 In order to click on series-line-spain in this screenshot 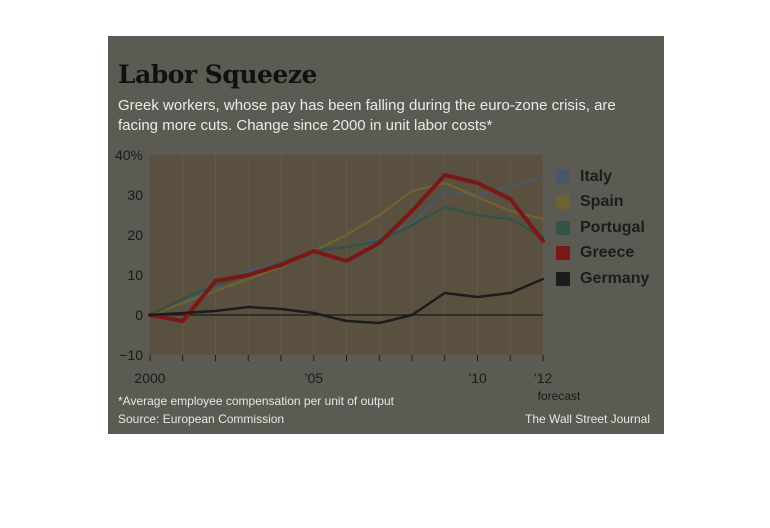, I will do `click(346, 249)`.